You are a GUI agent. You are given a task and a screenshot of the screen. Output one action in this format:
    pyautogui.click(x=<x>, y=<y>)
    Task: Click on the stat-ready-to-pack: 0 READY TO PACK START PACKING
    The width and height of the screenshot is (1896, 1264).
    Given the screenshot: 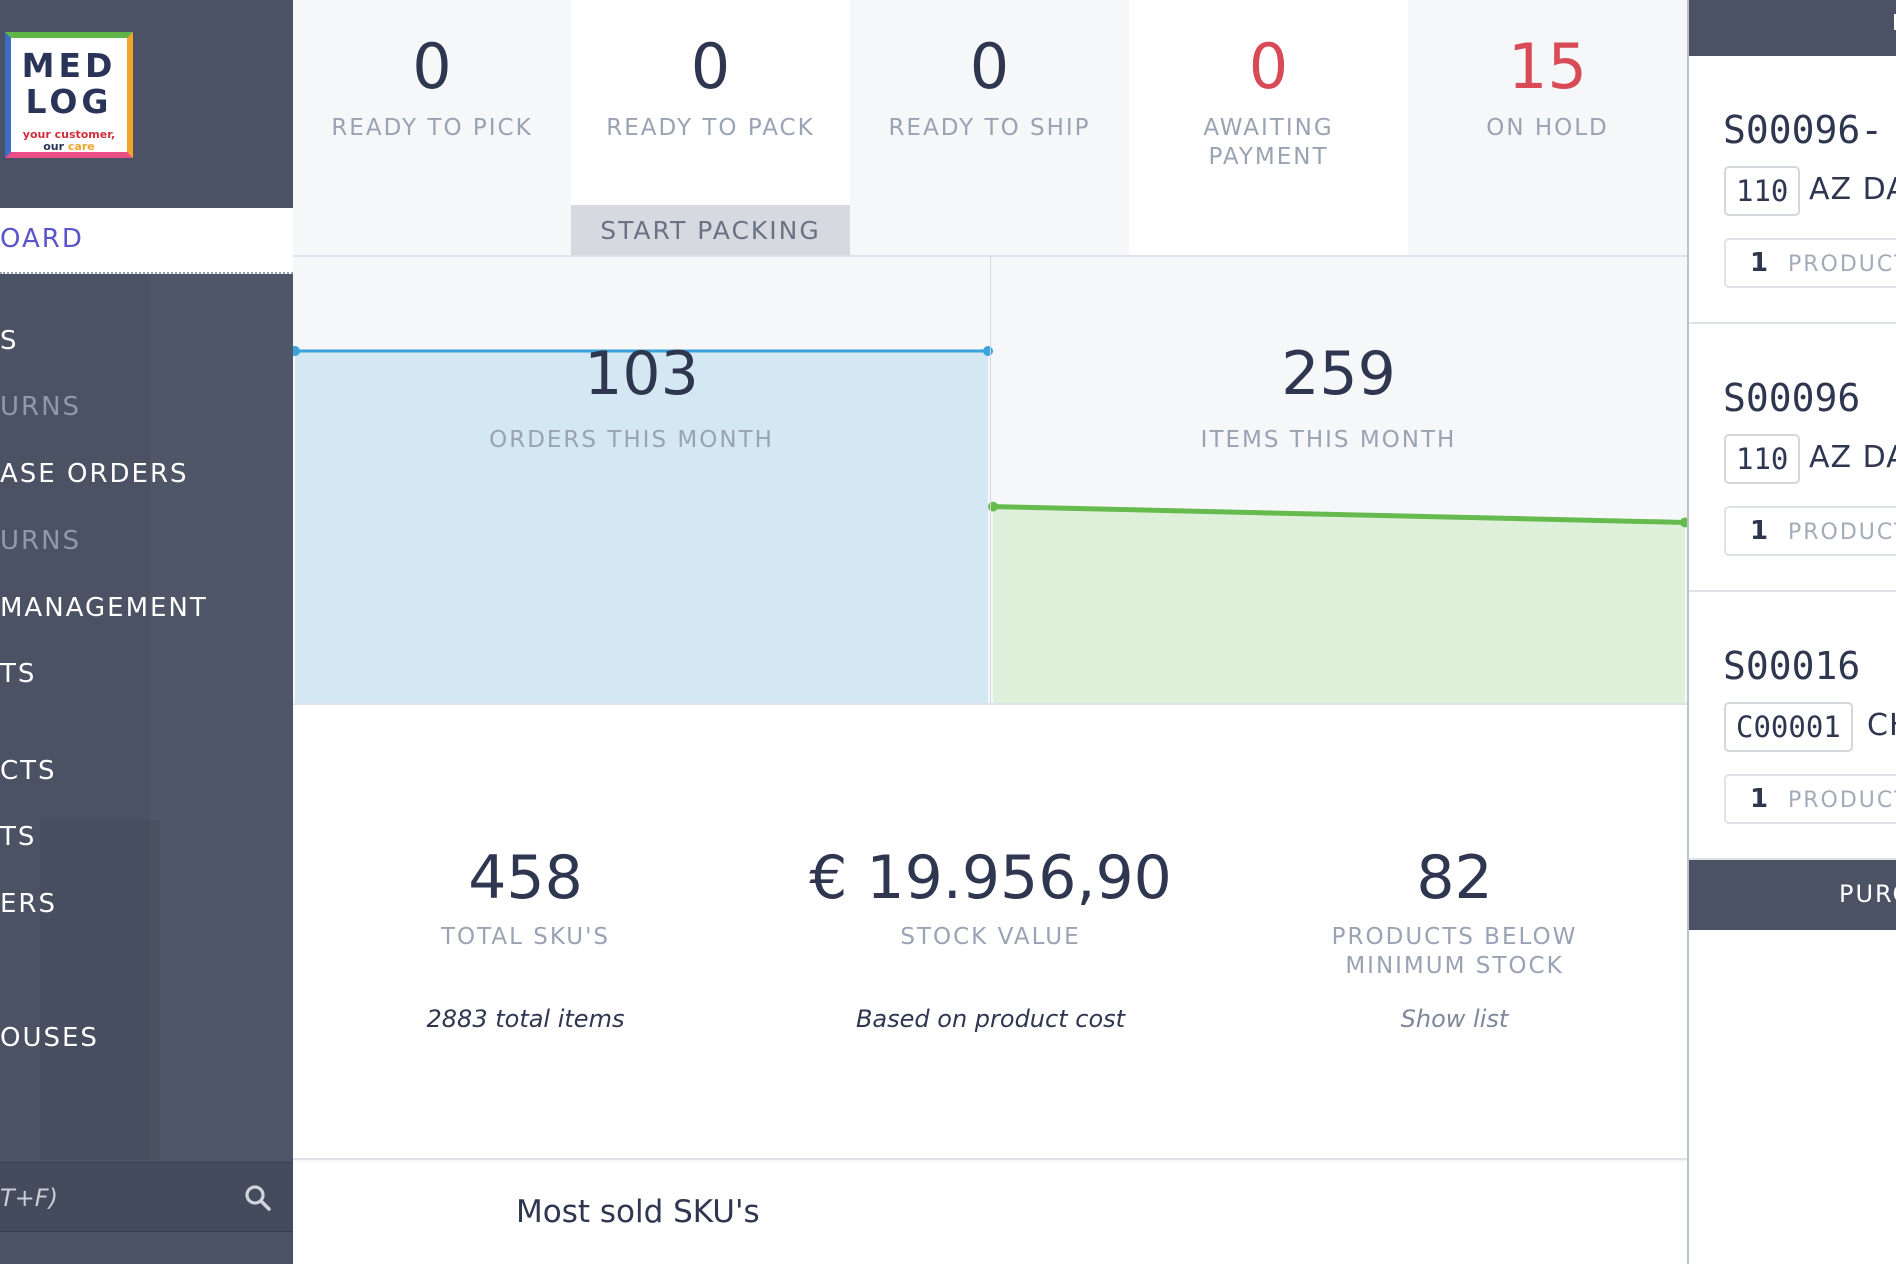 What is the action you would take?
    pyautogui.click(x=710, y=127)
    